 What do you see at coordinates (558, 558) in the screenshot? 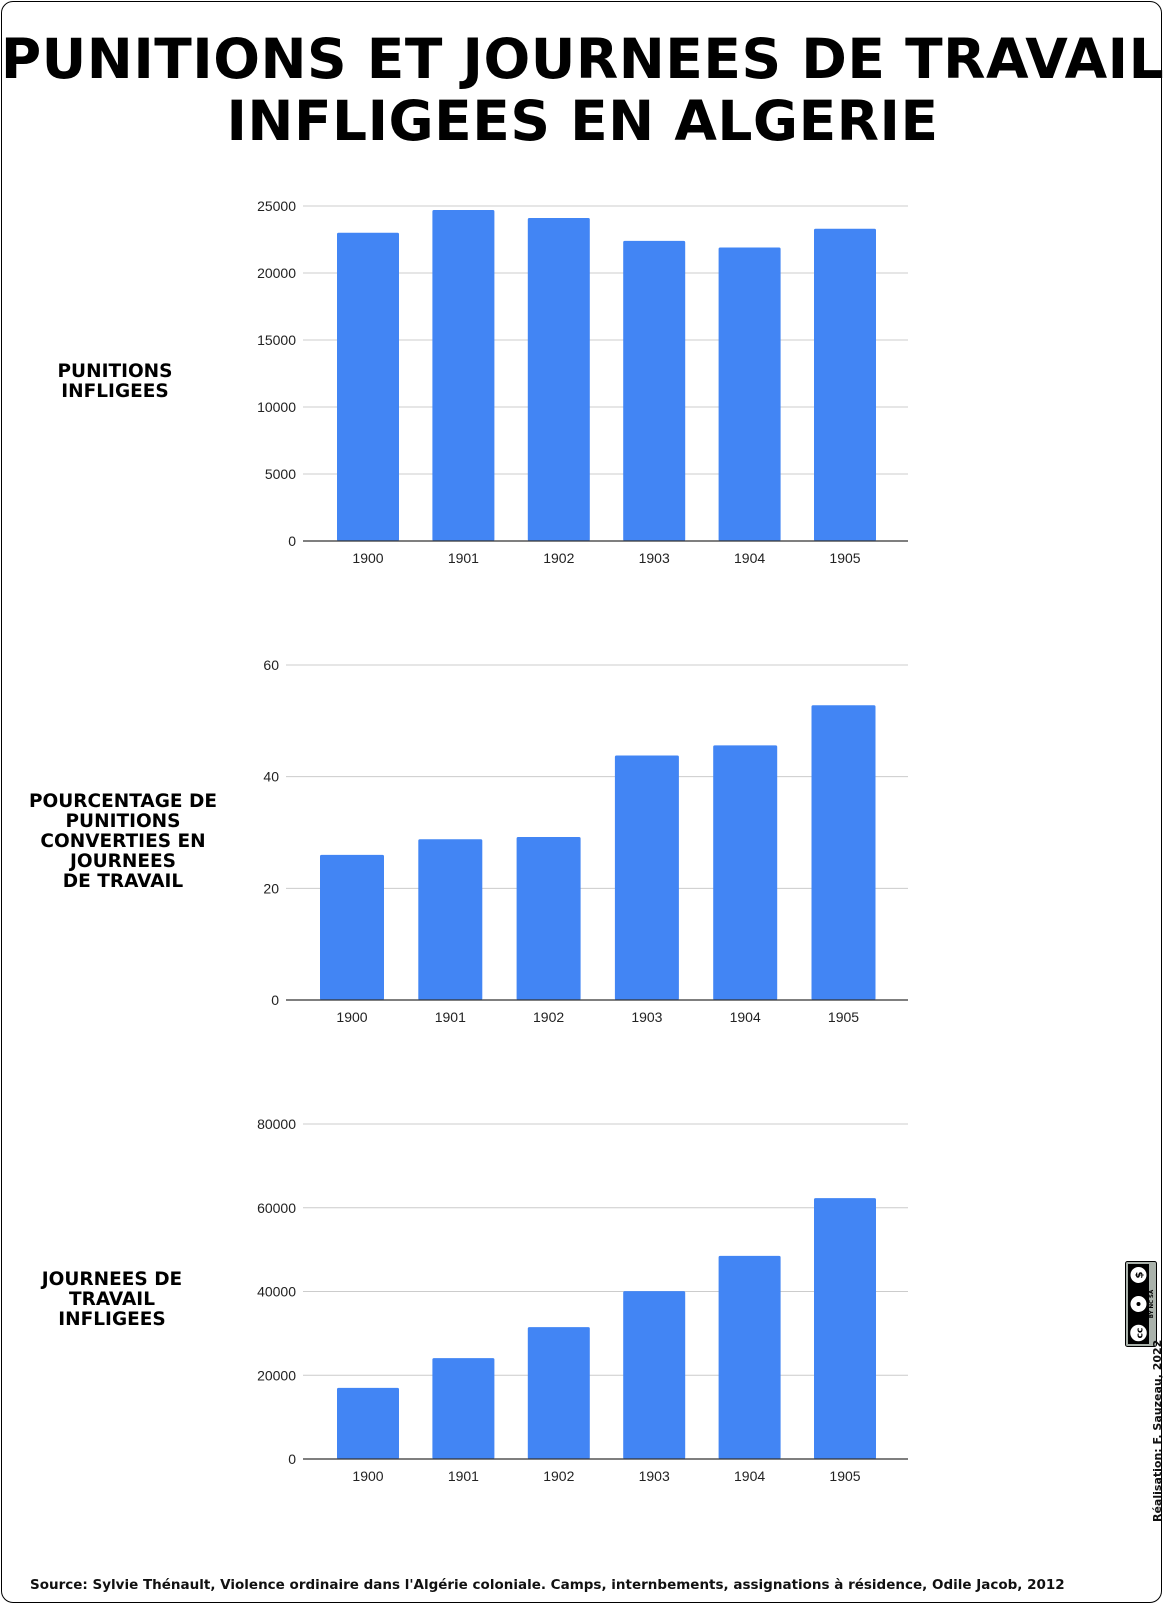
I see `chart-1-xtick-label: 1902` at bounding box center [558, 558].